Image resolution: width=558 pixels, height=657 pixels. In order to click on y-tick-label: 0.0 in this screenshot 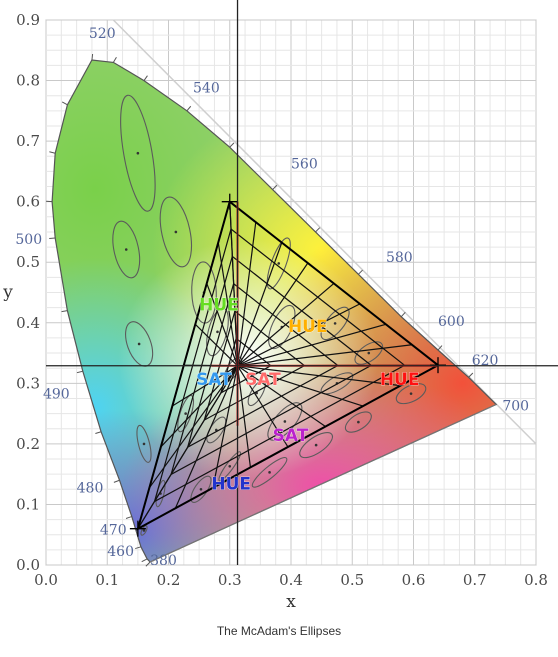, I will do `click(28, 565)`.